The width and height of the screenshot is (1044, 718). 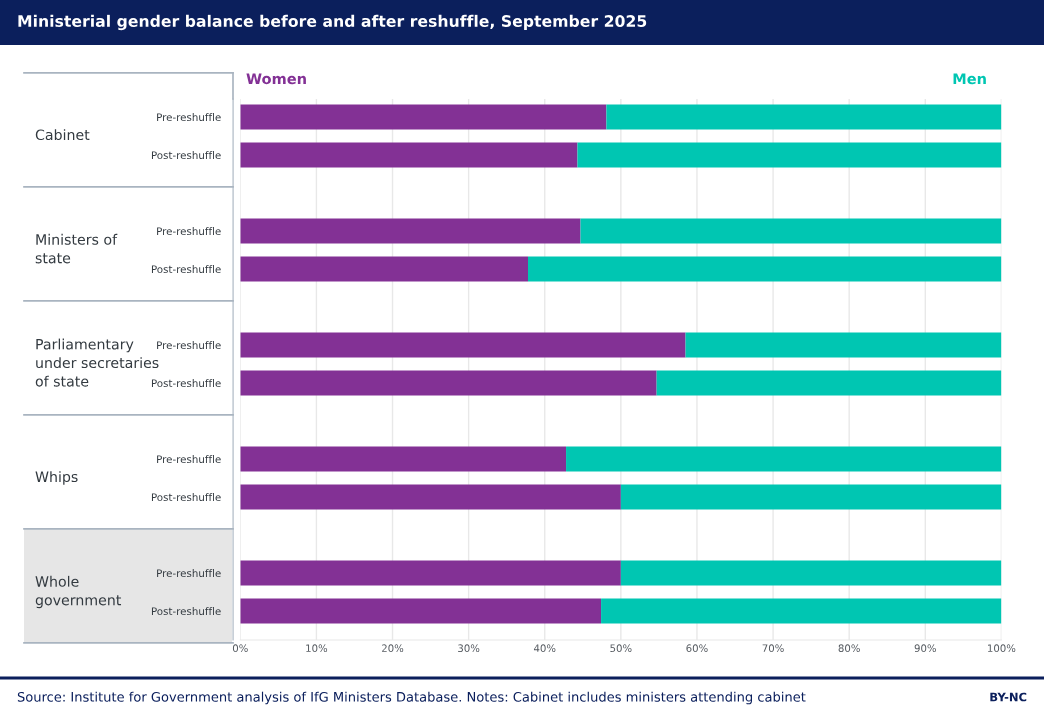 What do you see at coordinates (544, 648) in the screenshot?
I see `x-tick-label: 40%` at bounding box center [544, 648].